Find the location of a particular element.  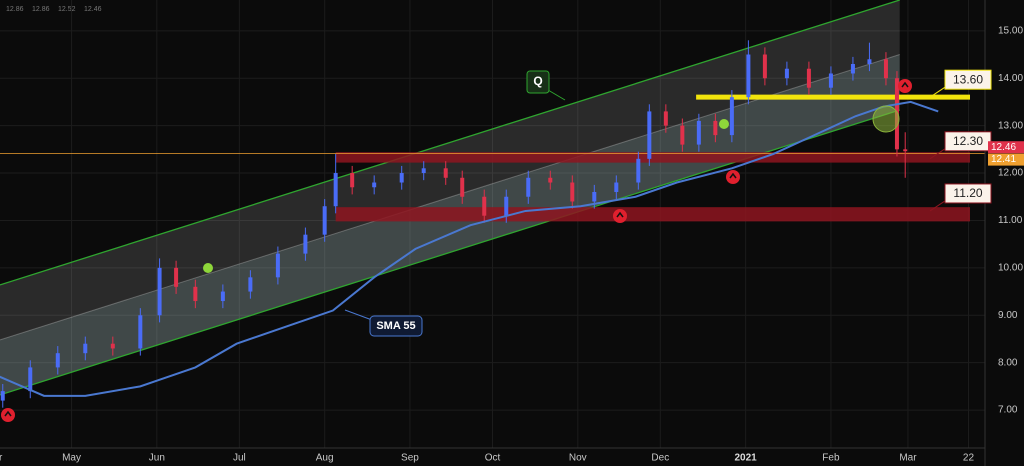

x-tick-label: Sep is located at coordinates (410, 458).